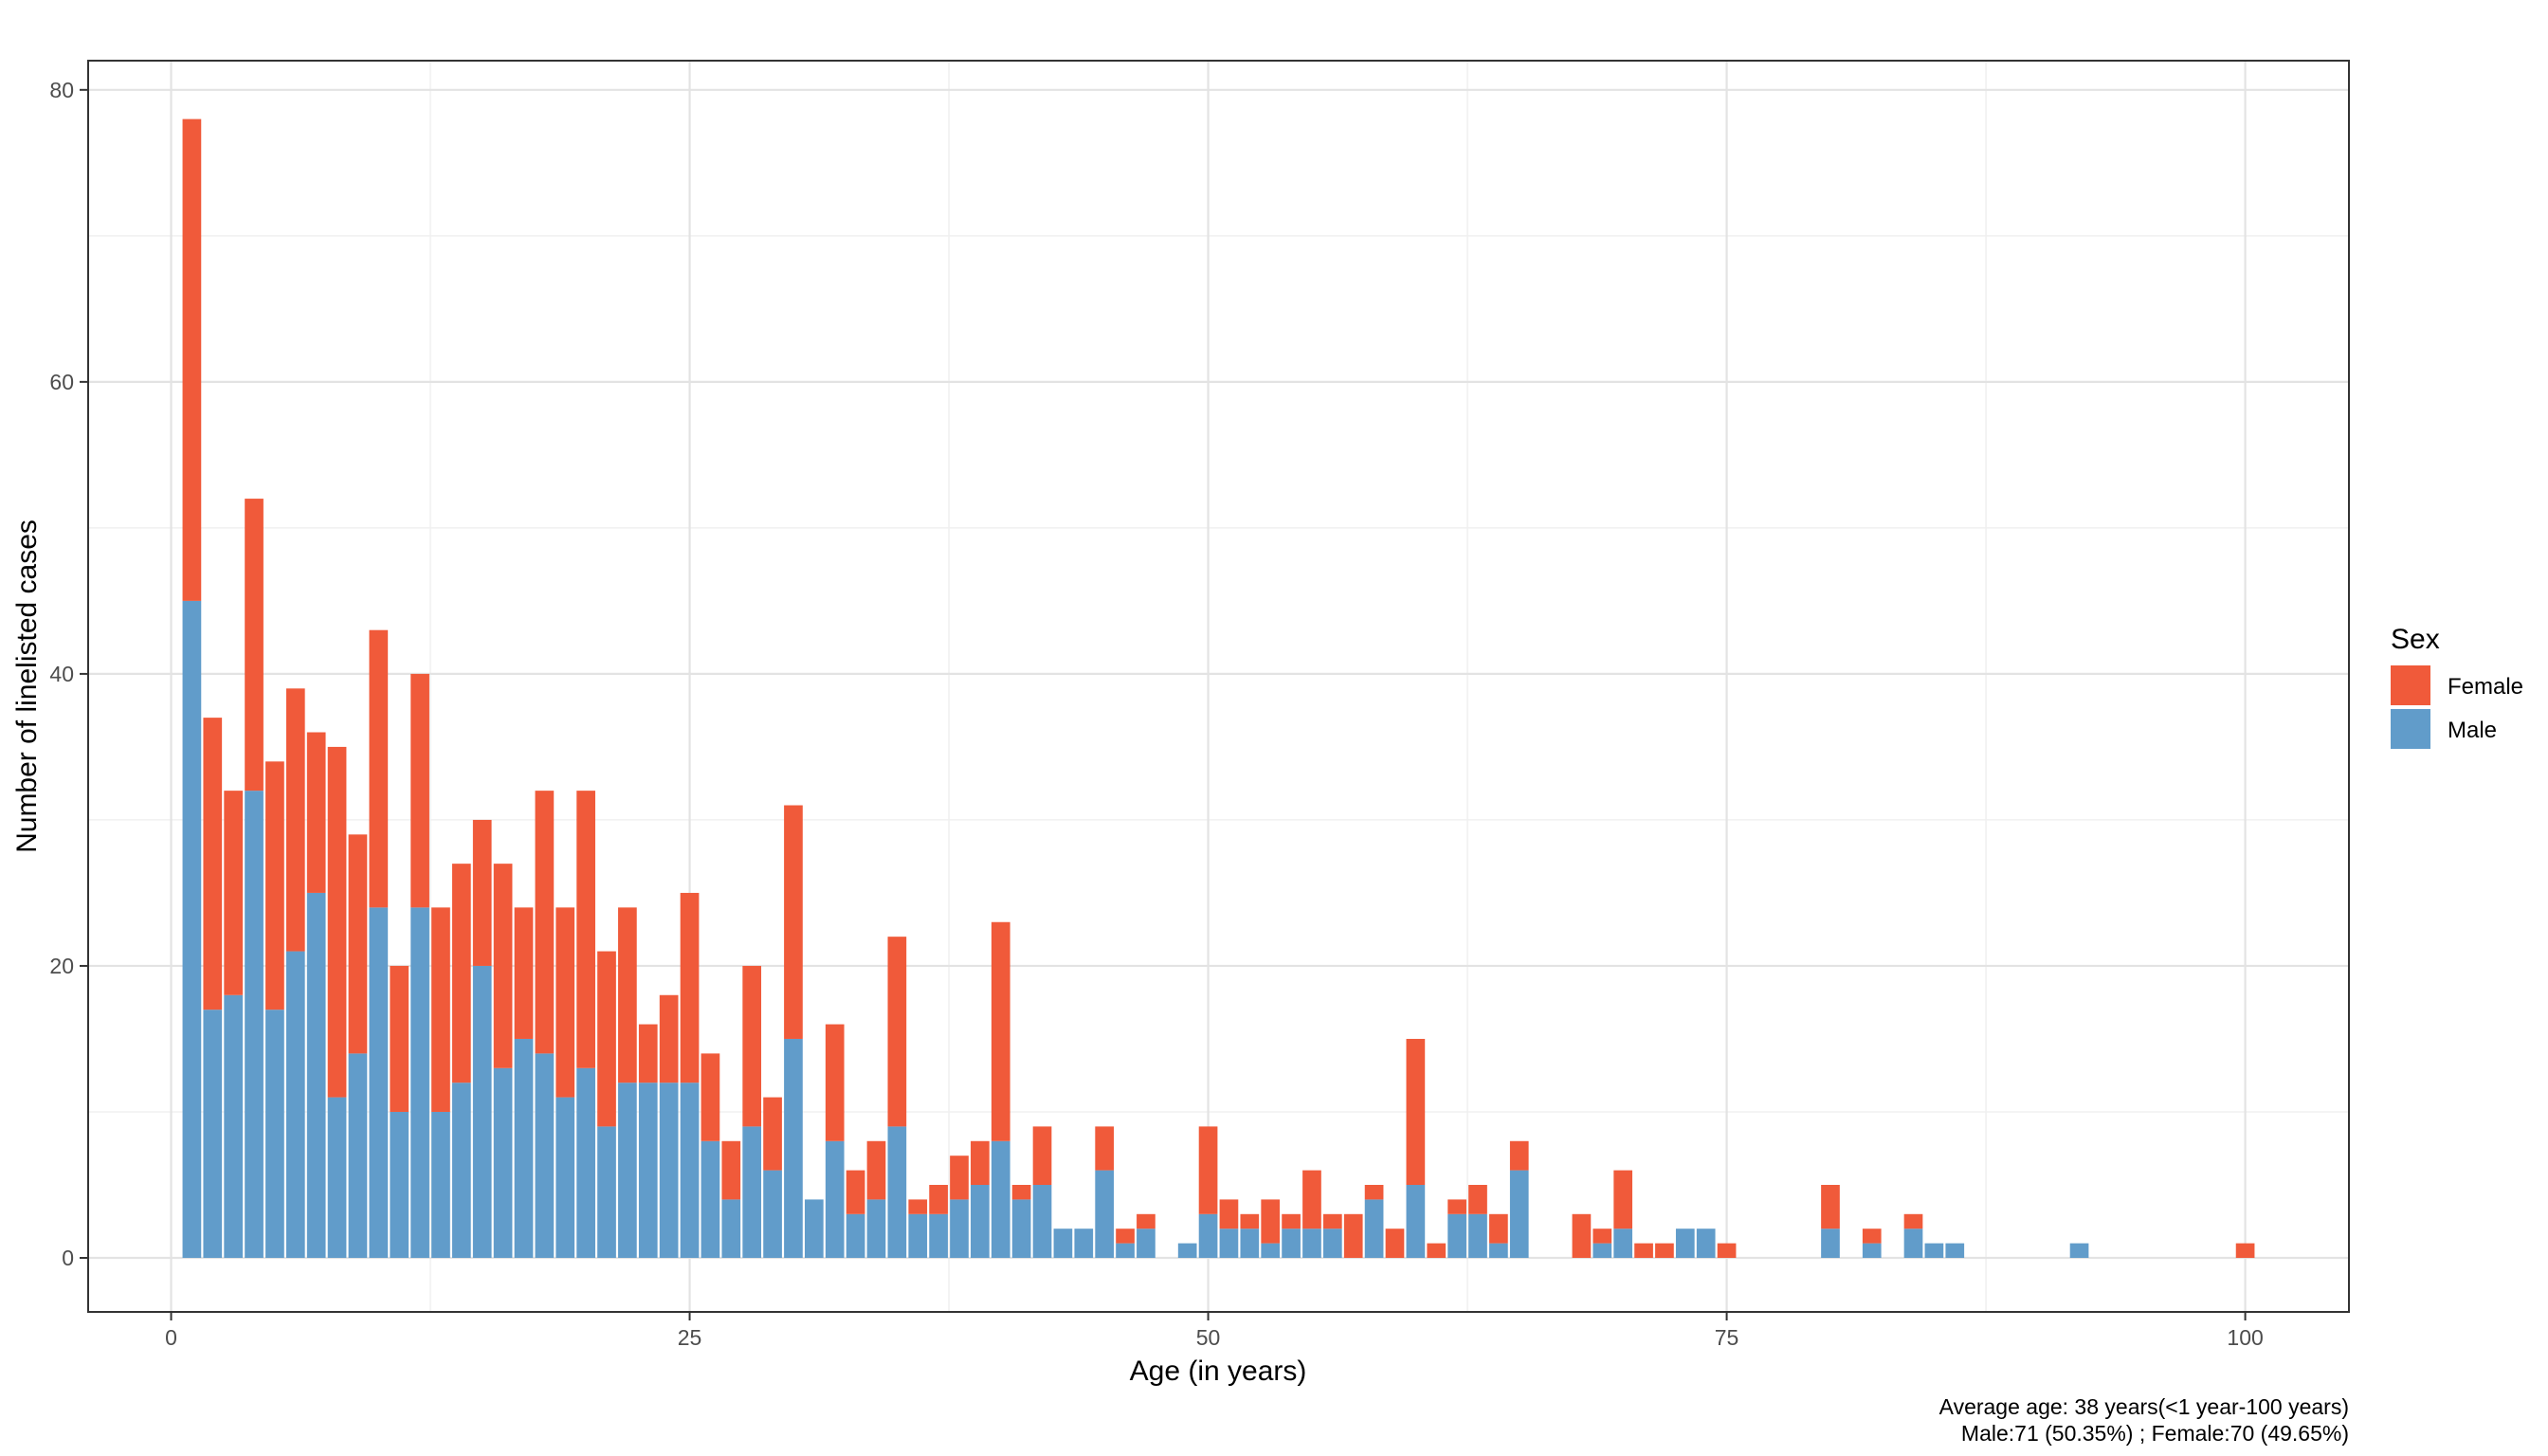  I want to click on legend-title: Sex, so click(2415, 639).